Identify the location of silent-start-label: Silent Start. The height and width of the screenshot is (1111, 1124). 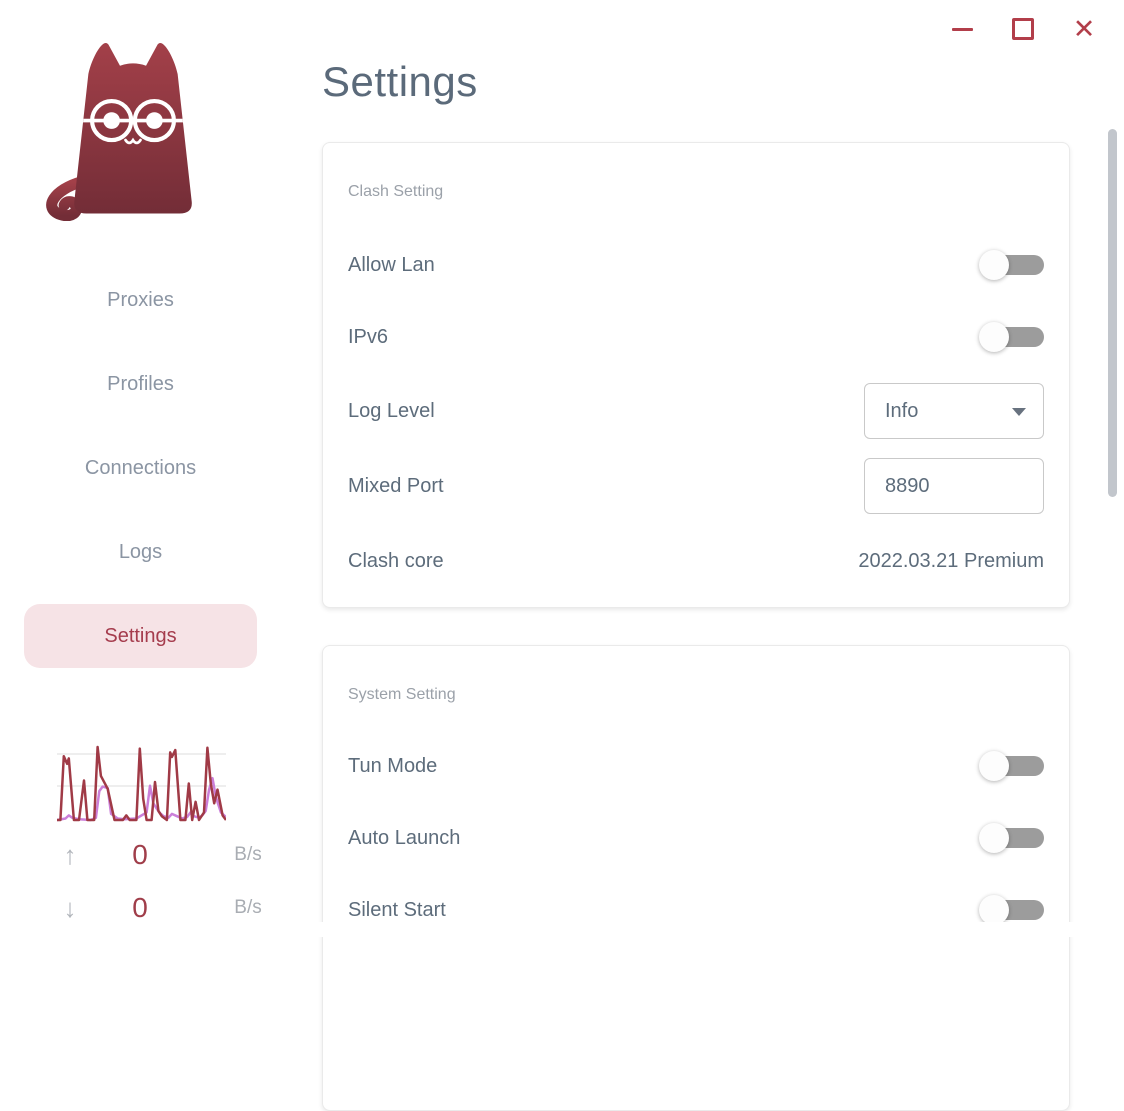
(397, 909).